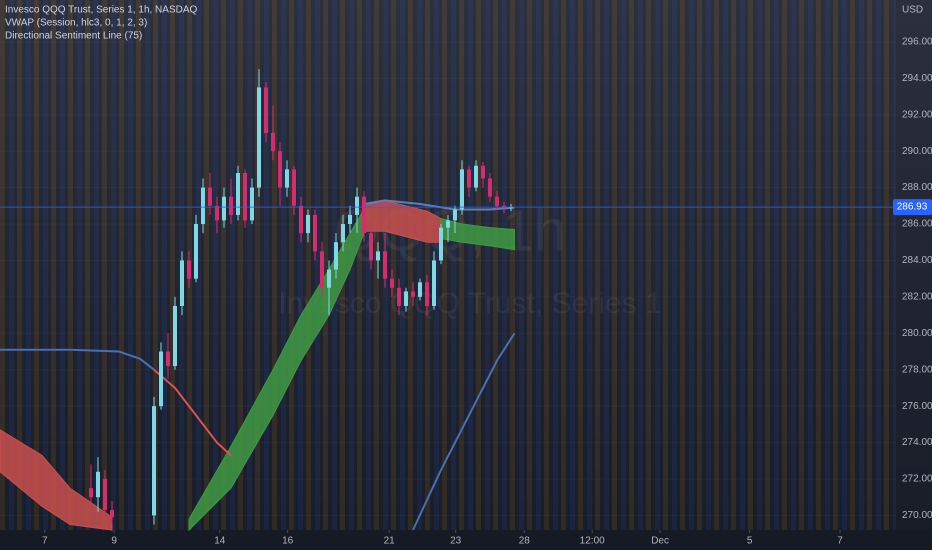 This screenshot has width=932, height=550. I want to click on x-tick-label: 5, so click(750, 541).